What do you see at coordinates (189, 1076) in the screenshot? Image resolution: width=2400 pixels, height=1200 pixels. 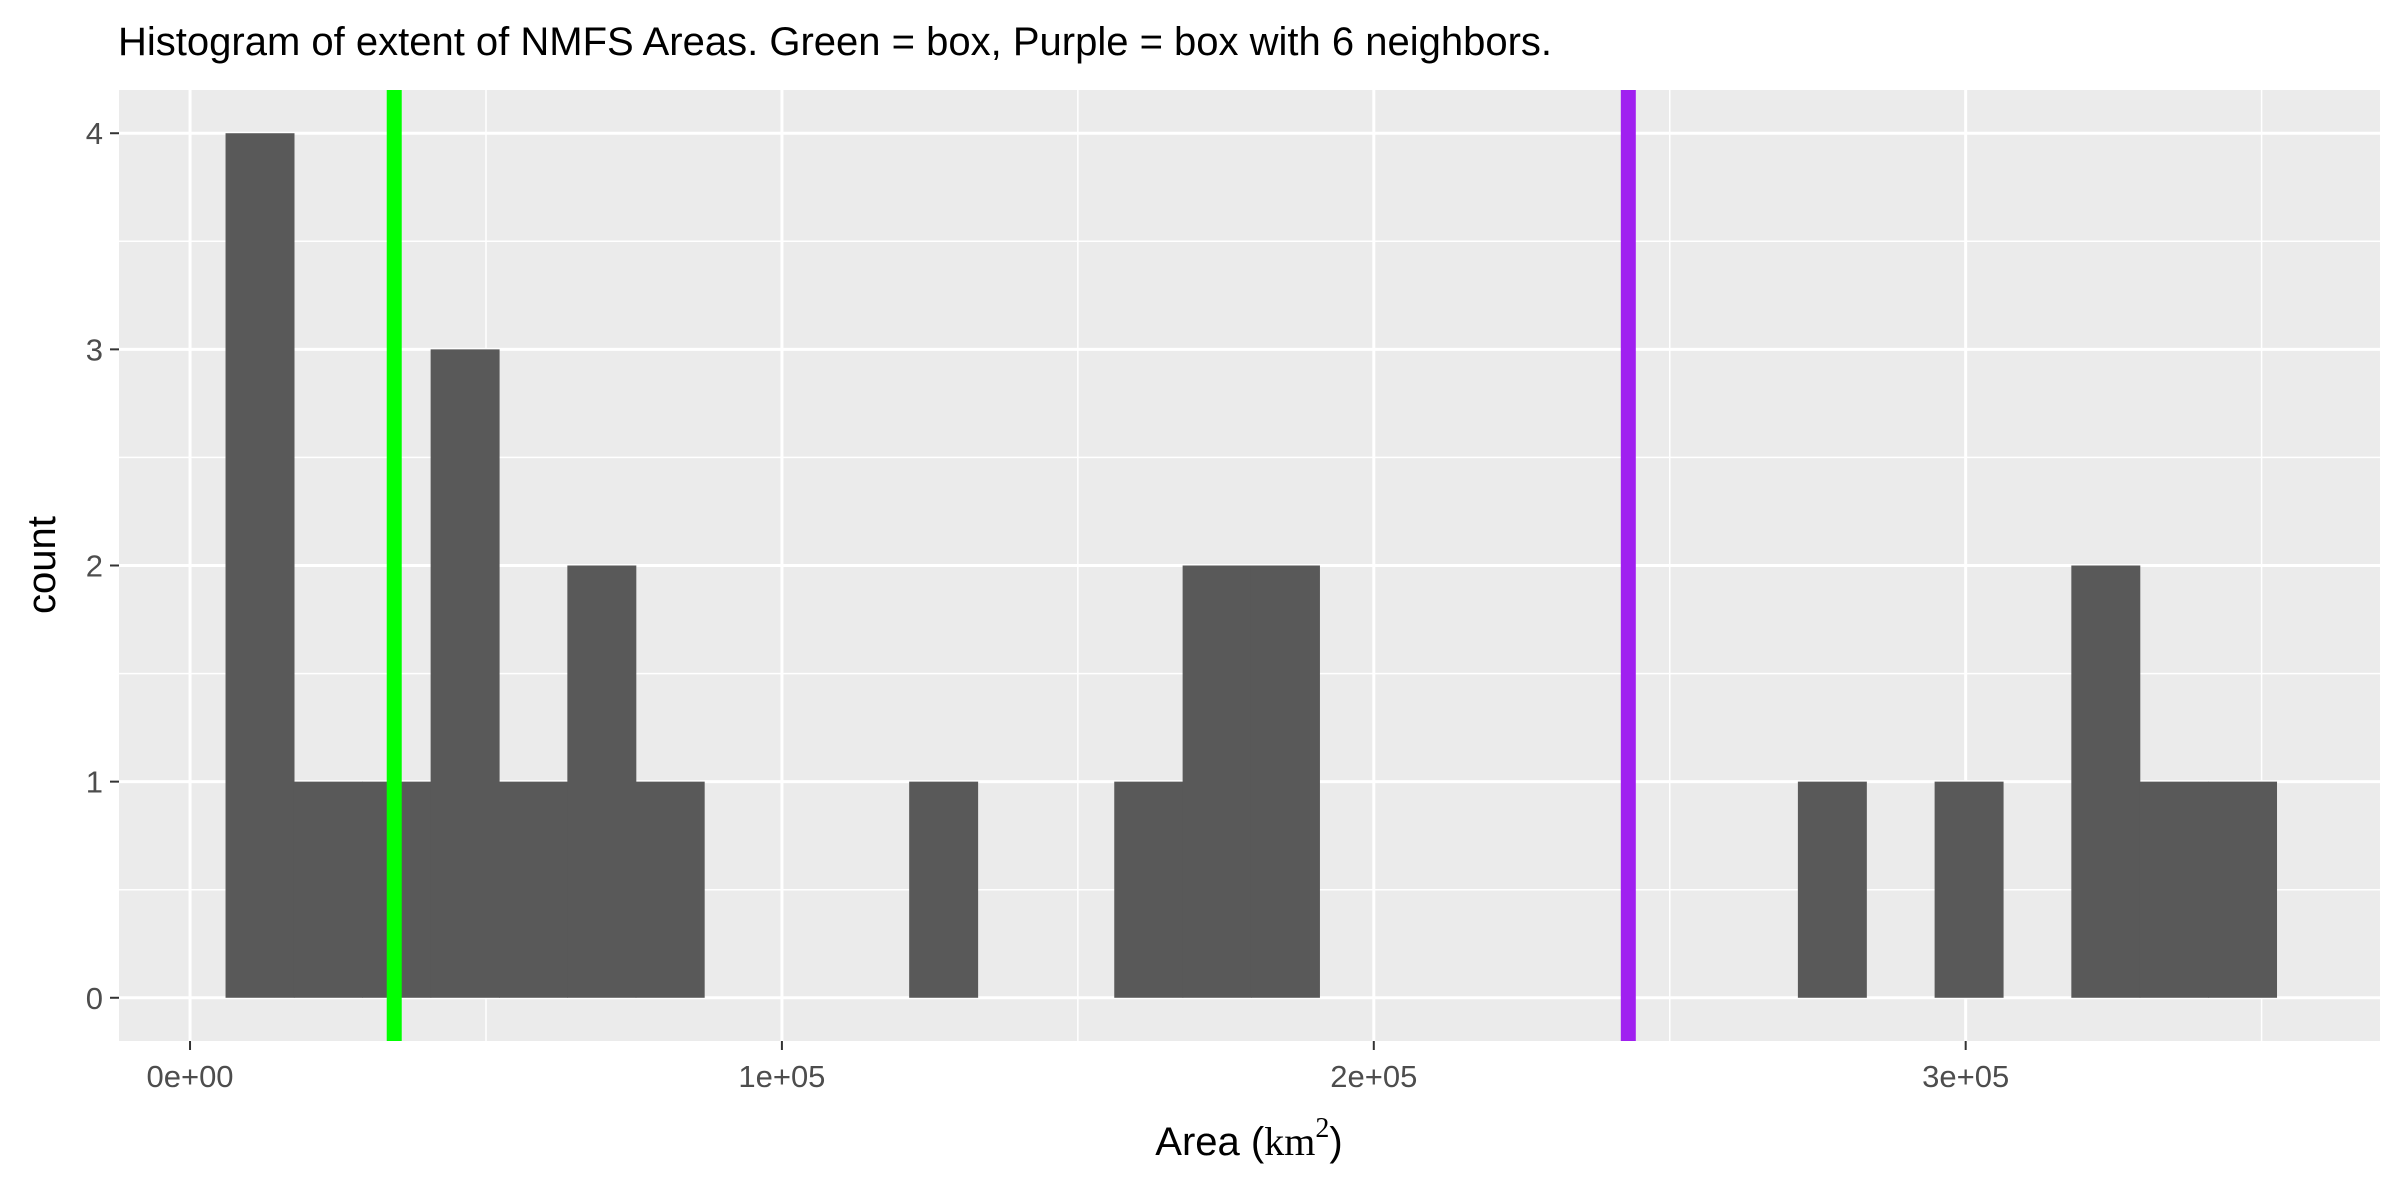 I see `x-tick-label: 0e+00` at bounding box center [189, 1076].